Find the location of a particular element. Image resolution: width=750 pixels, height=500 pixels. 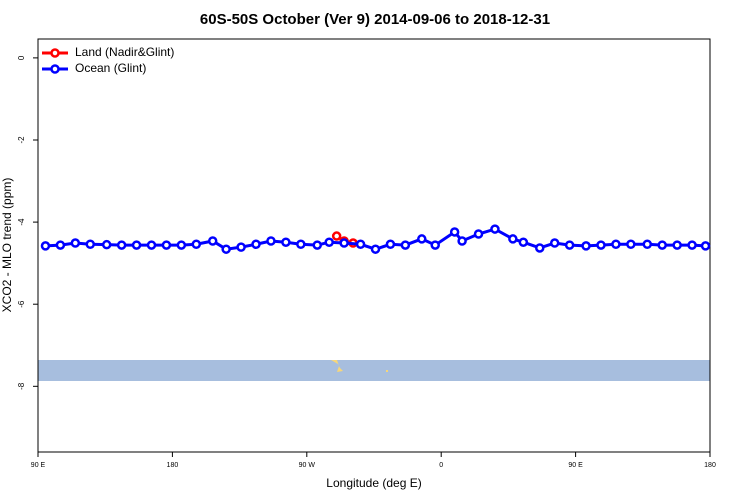

y-tick-label: 0 is located at coordinates (21, 57).